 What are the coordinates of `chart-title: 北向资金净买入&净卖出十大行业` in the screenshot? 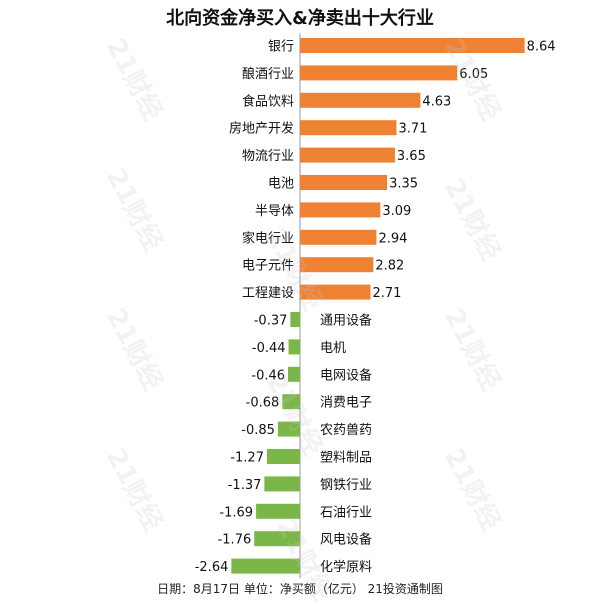 It's located at (300, 18).